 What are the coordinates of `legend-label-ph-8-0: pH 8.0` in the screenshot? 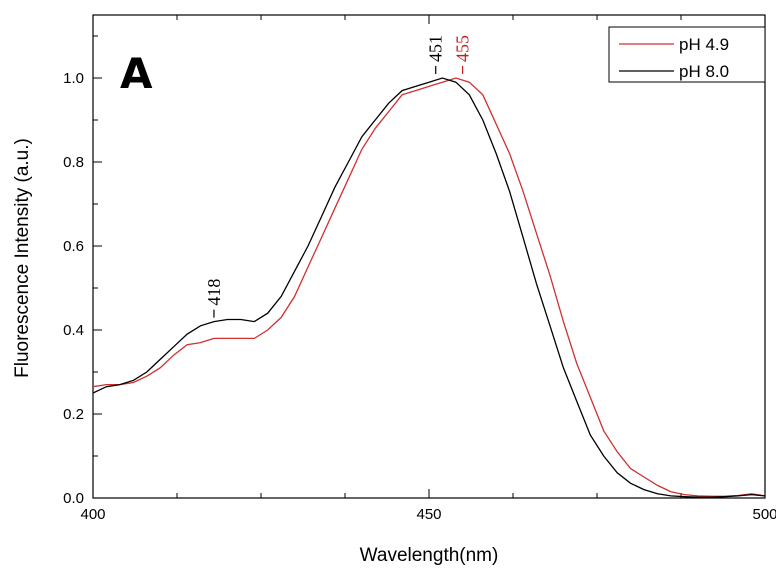 It's located at (704, 71).